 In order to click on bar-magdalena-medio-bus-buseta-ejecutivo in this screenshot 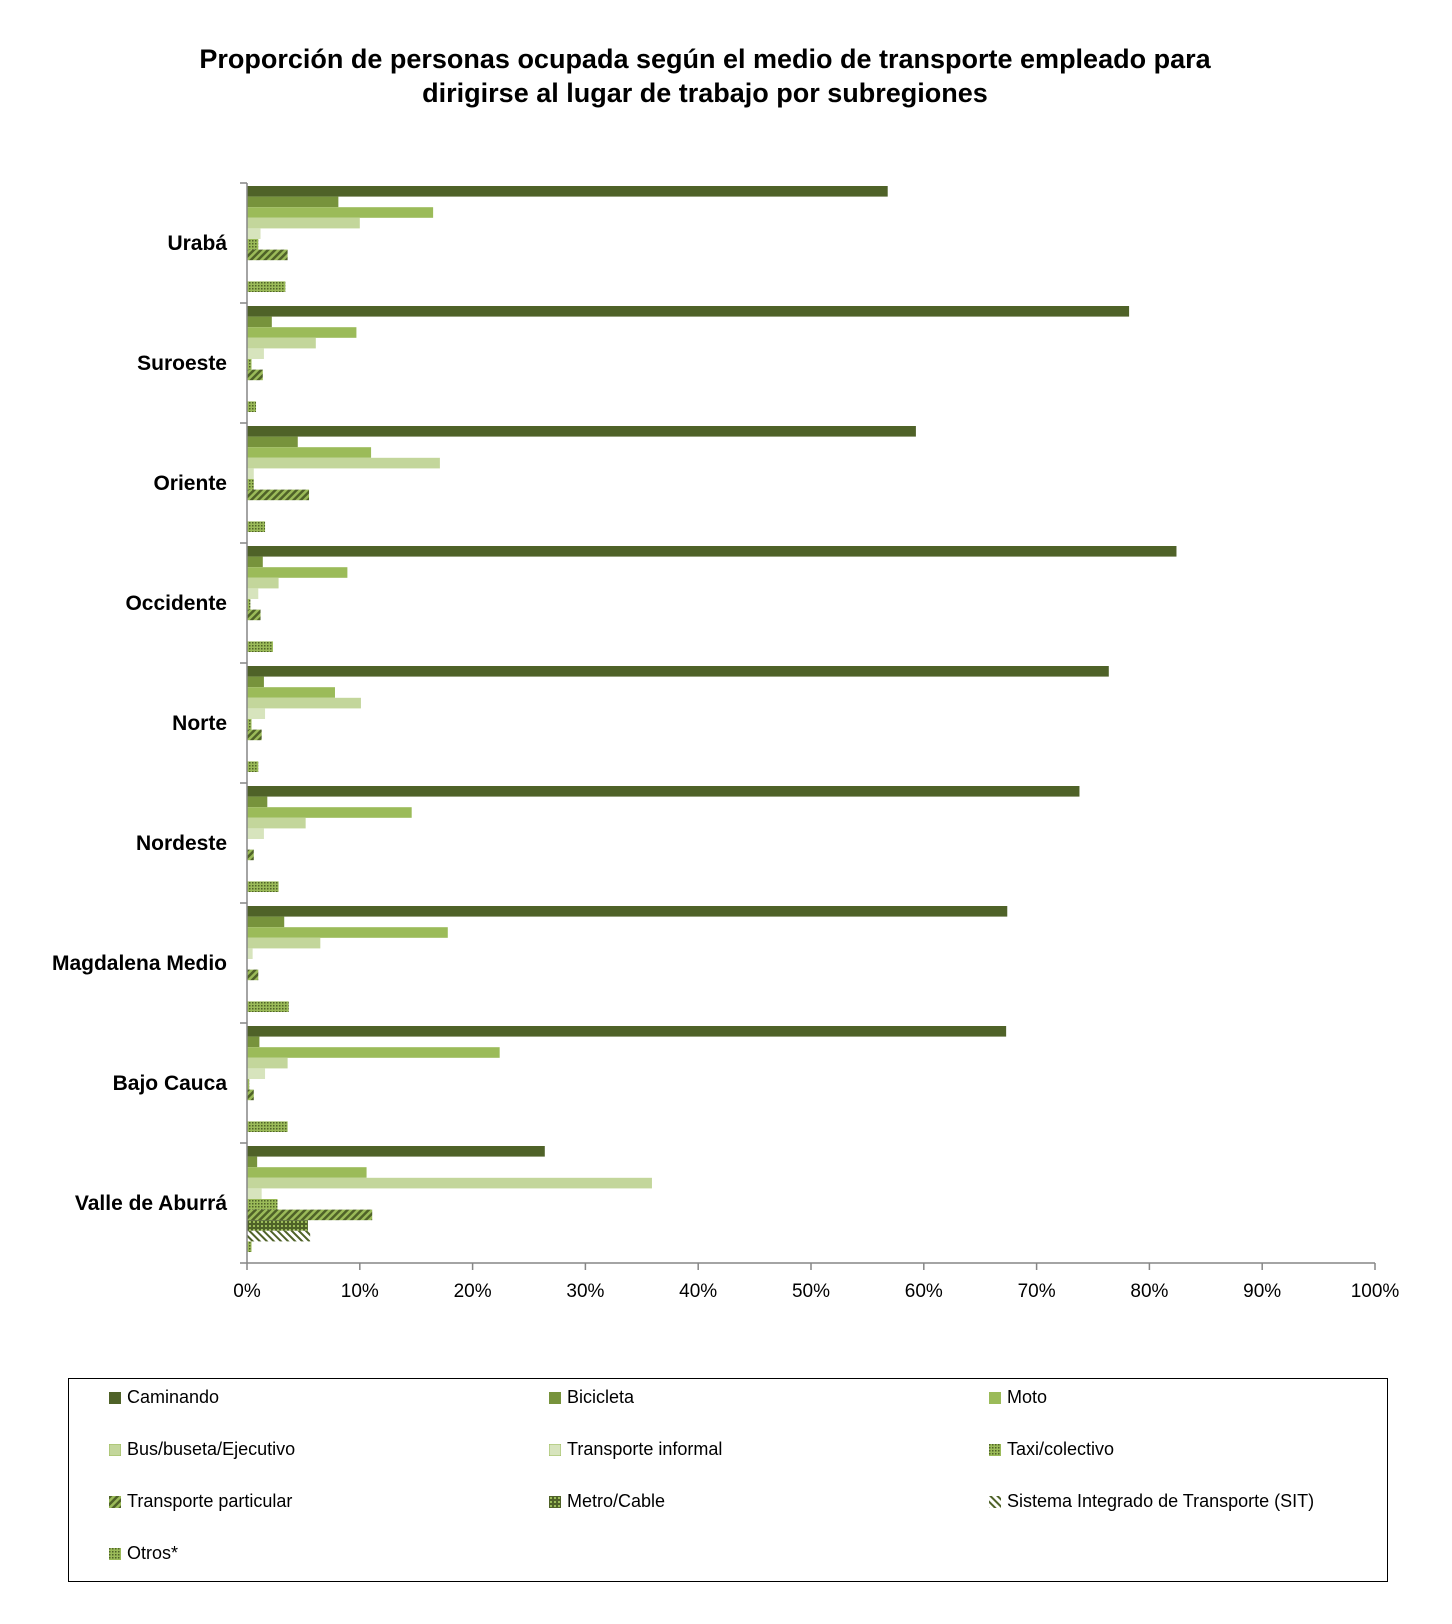, I will do `click(284, 943)`.